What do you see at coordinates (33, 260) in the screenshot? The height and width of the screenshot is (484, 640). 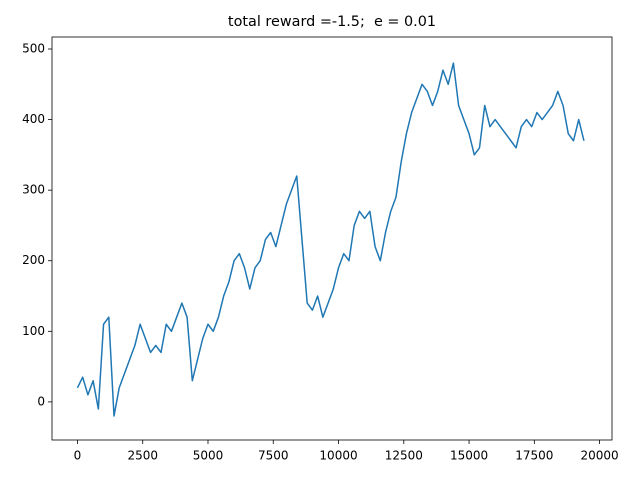 I see `y-tick-label: 200` at bounding box center [33, 260].